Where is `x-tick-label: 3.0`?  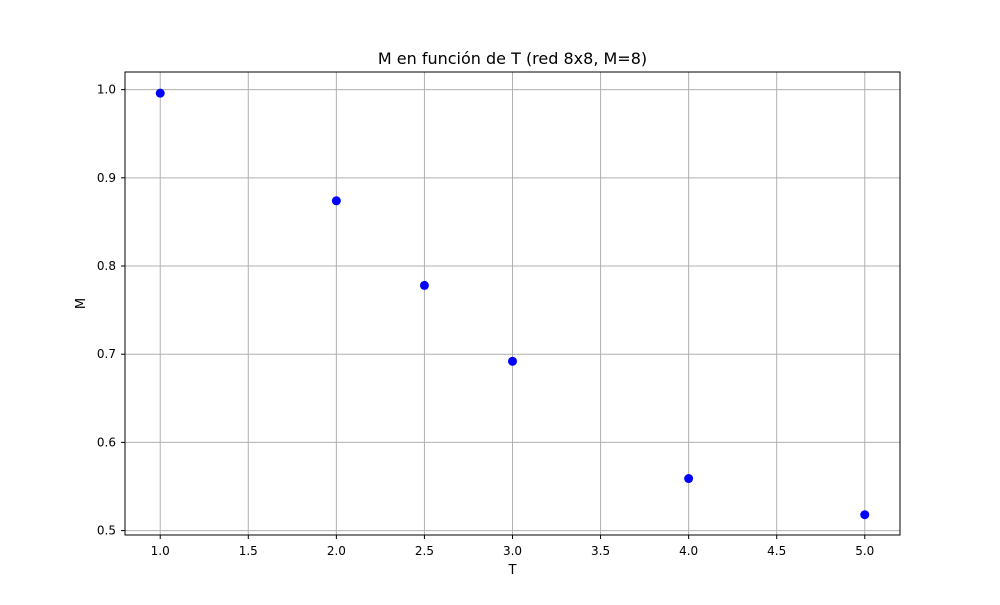 x-tick-label: 3.0 is located at coordinates (512, 551).